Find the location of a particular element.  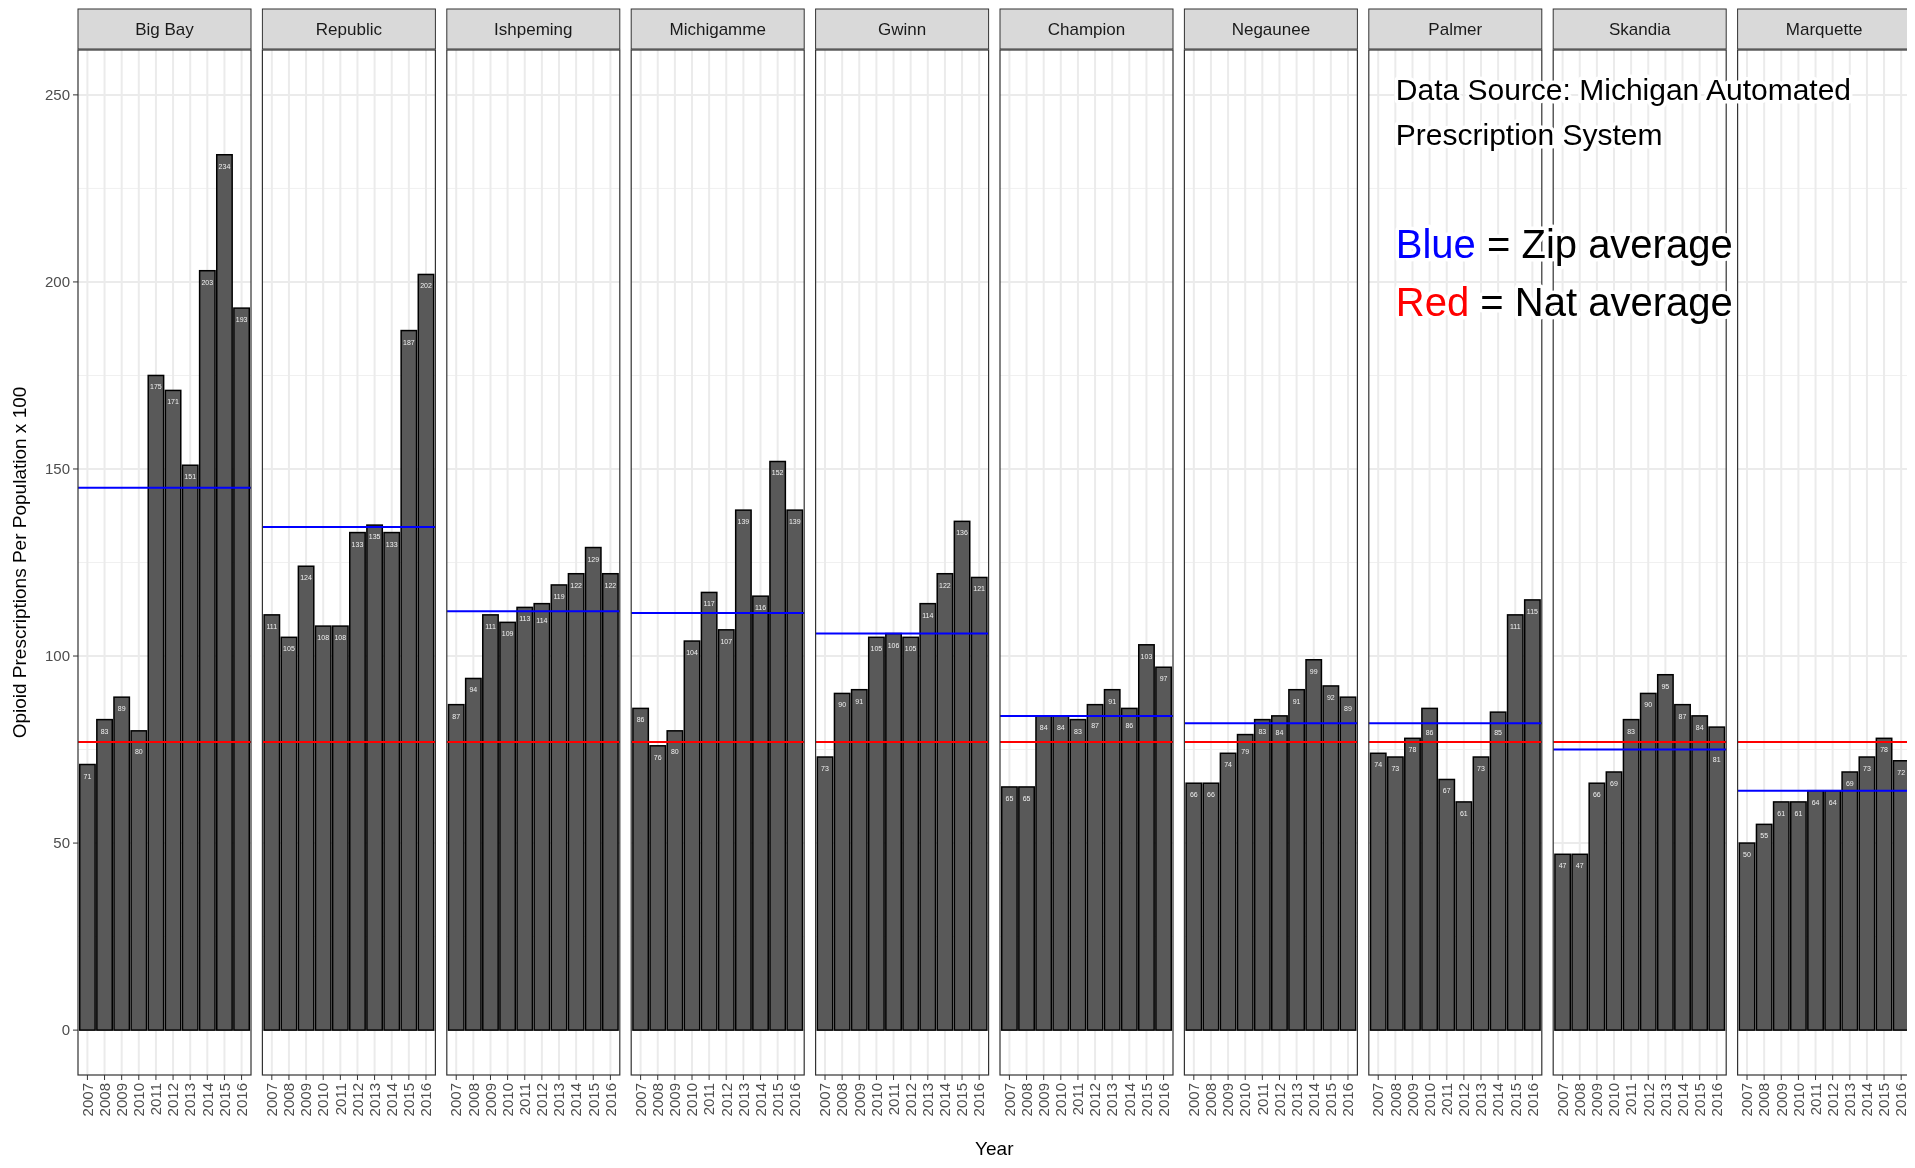

y-tick-label: 150 is located at coordinates (57, 469).